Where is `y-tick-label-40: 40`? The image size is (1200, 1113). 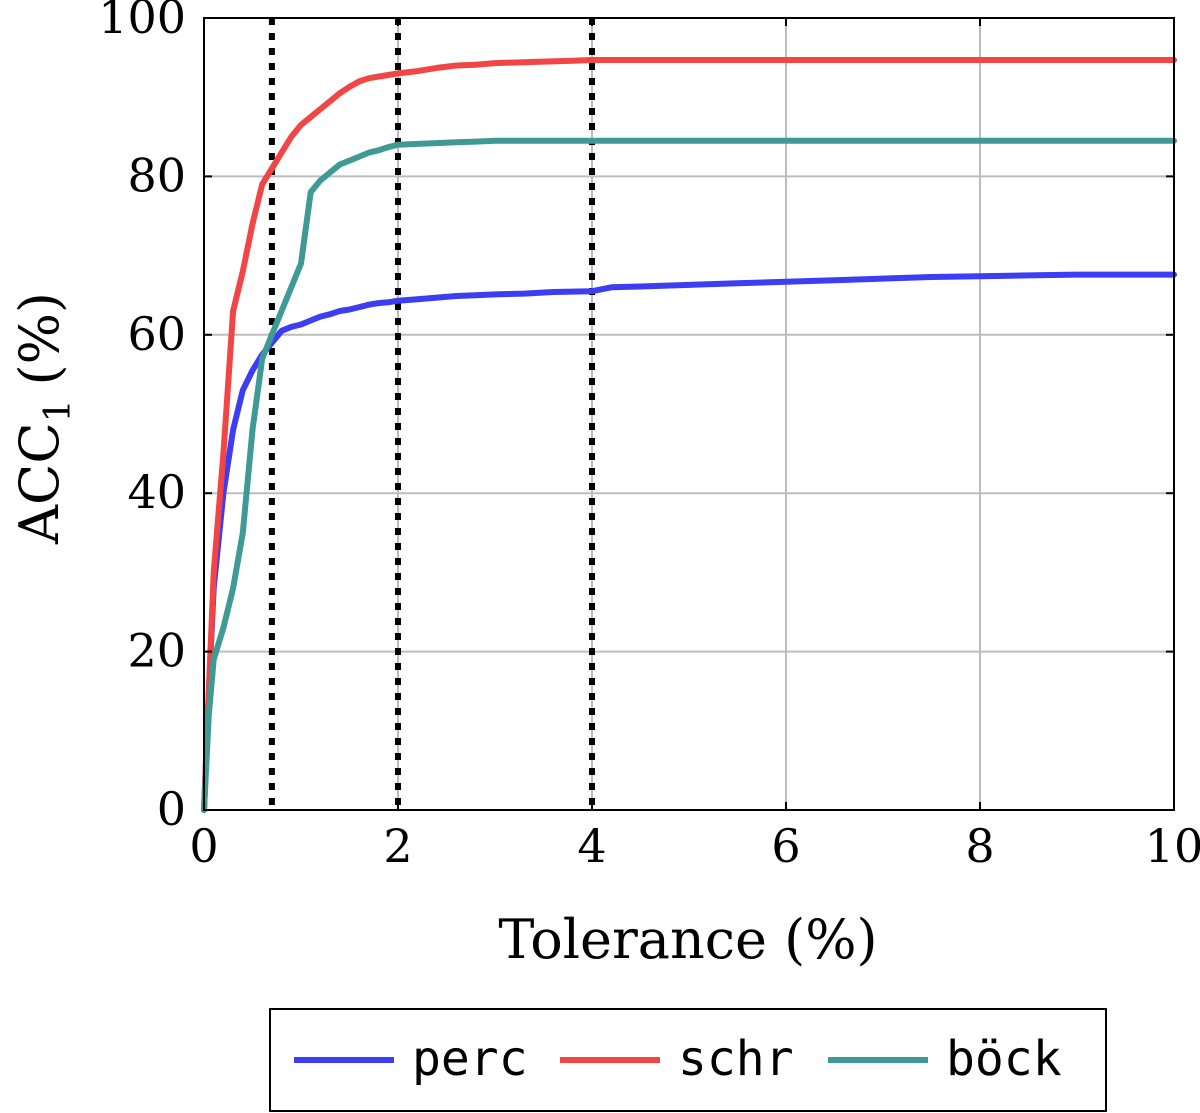 y-tick-label-40: 40 is located at coordinates (156, 492).